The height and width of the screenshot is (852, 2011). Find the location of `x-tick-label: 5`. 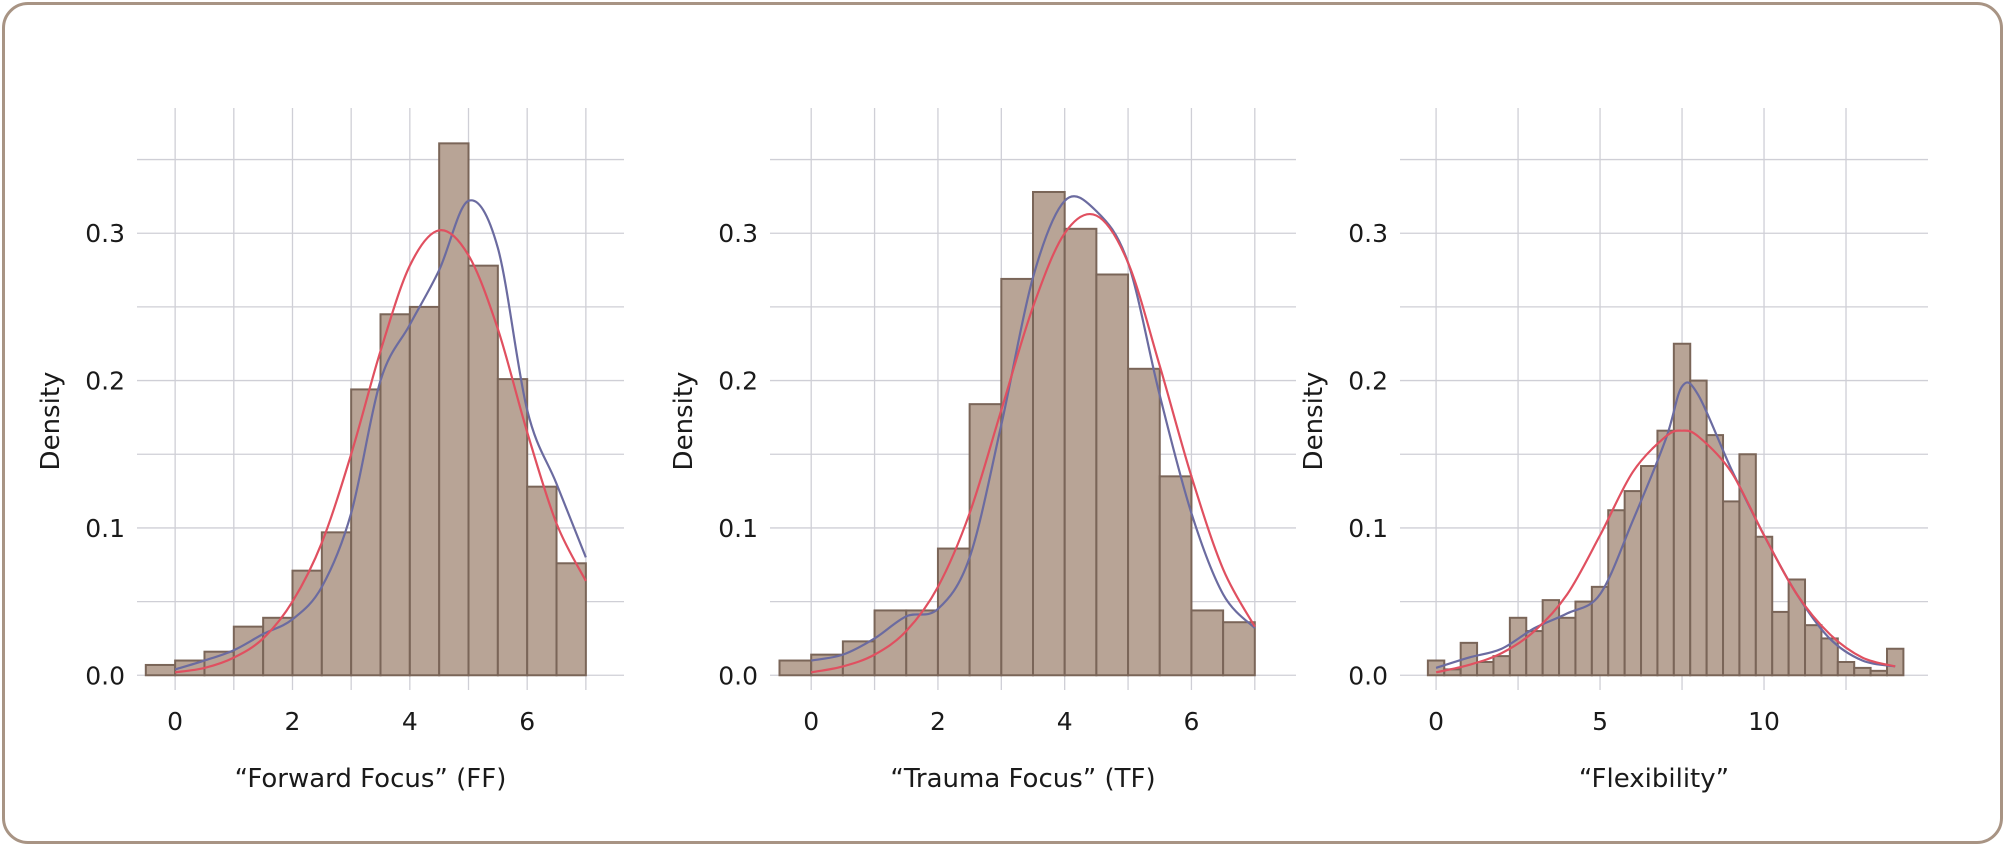

x-tick-label: 5 is located at coordinates (1600, 721).